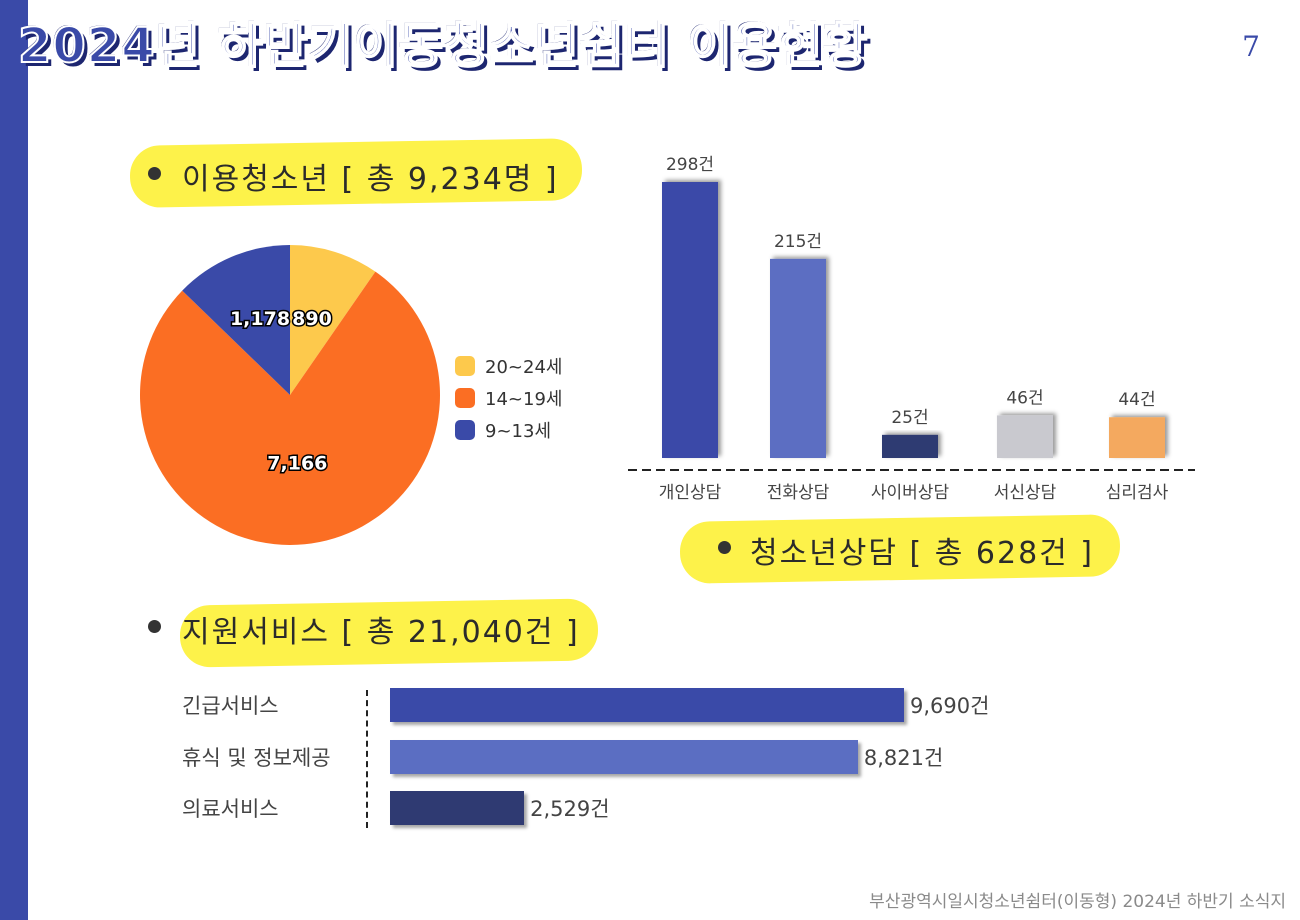 Image resolution: width=1300 pixels, height=920 pixels. What do you see at coordinates (570, 809) in the screenshot?
I see `service-bar-value: 2,529건` at bounding box center [570, 809].